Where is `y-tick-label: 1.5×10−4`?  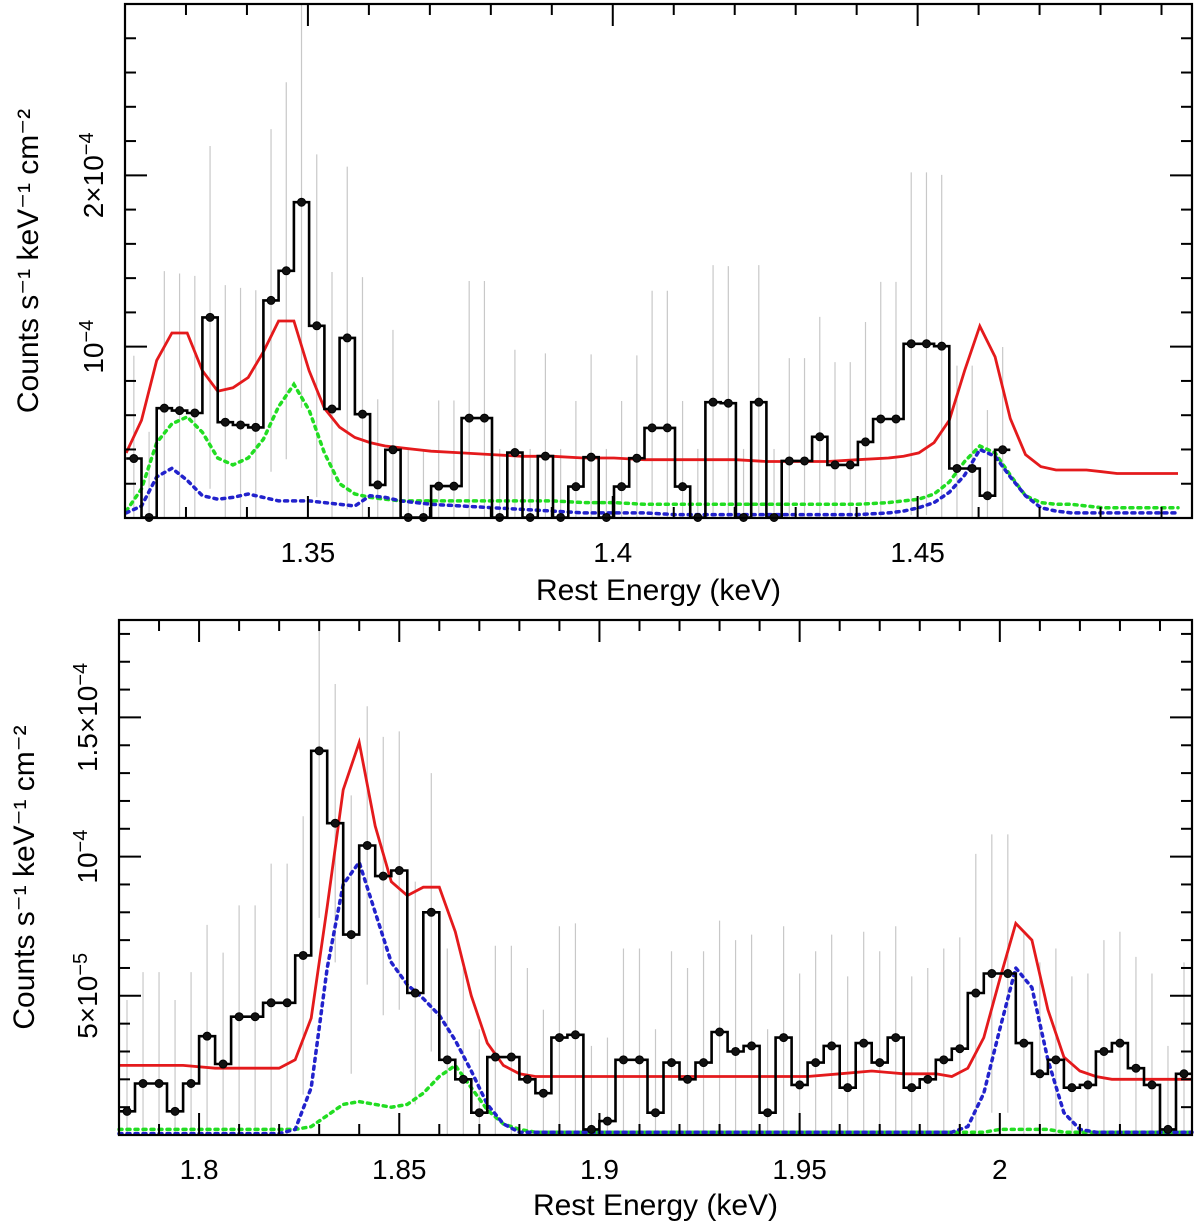 y-tick-label: 1.5×10−4 is located at coordinates (86, 717).